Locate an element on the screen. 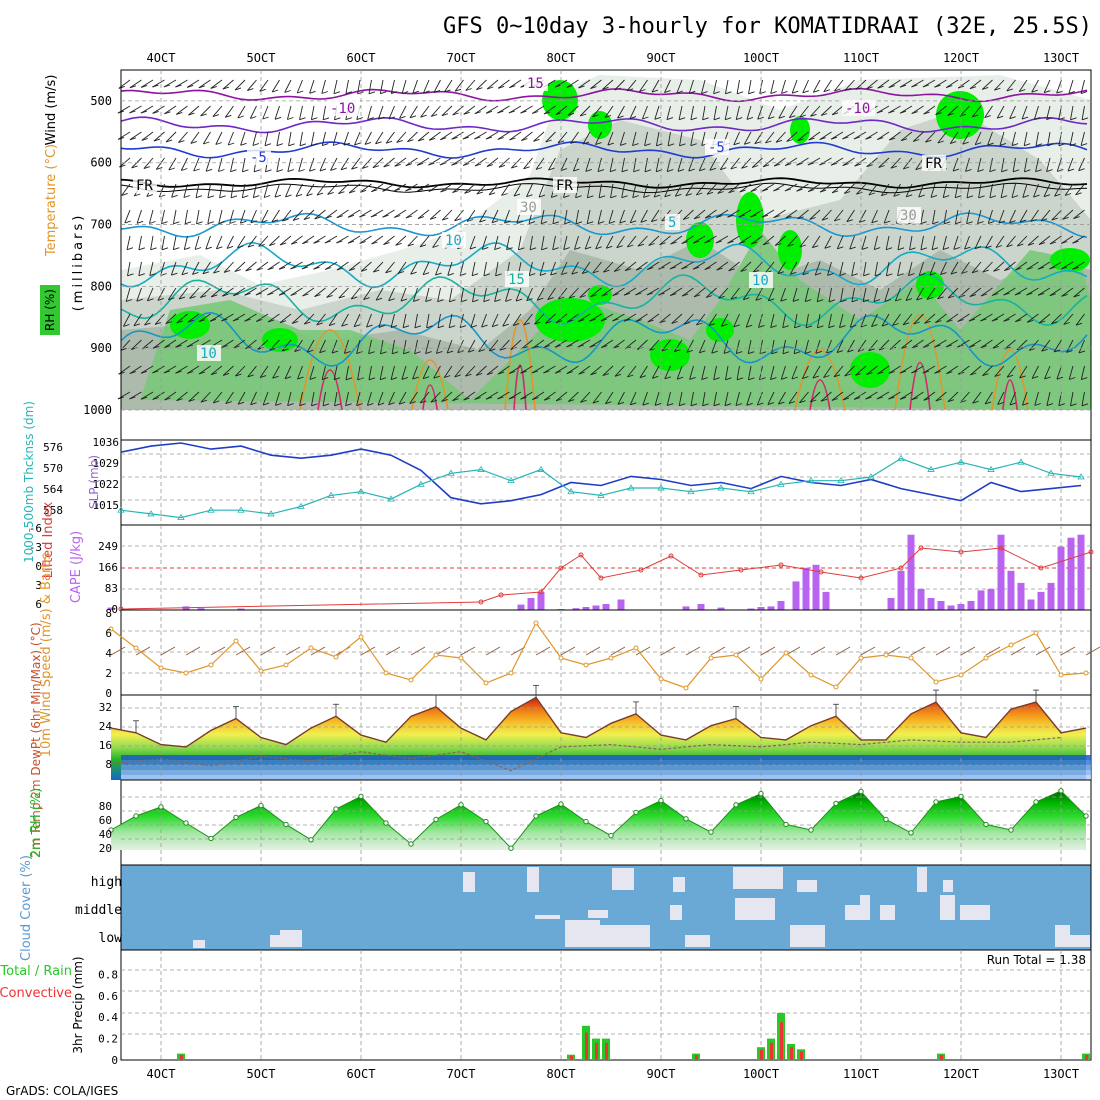 The width and height of the screenshot is (1100, 1100). thickness-point is located at coordinates (121, 509).